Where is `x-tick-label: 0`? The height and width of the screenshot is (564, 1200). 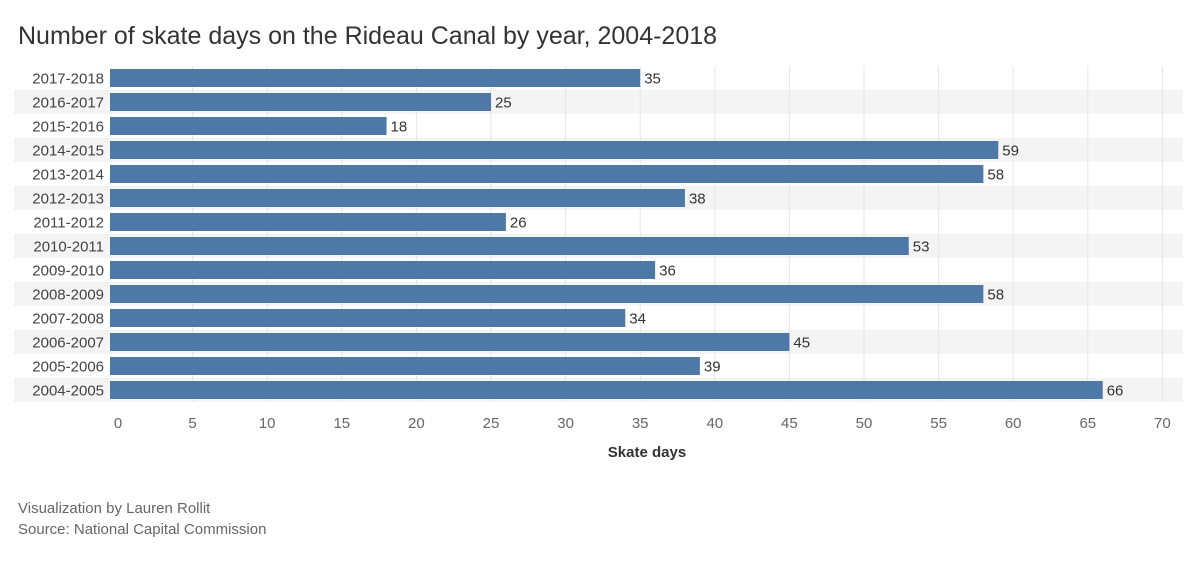
x-tick-label: 0 is located at coordinates (118, 423).